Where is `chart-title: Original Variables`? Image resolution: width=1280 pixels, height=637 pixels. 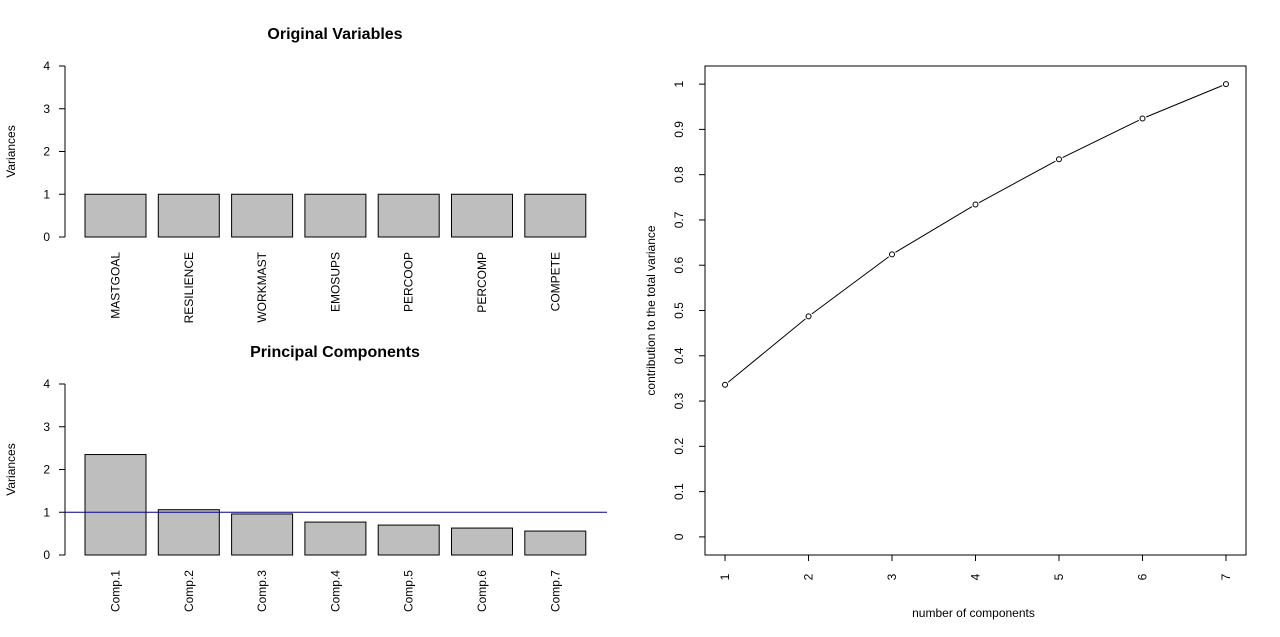 chart-title: Original Variables is located at coordinates (334, 34).